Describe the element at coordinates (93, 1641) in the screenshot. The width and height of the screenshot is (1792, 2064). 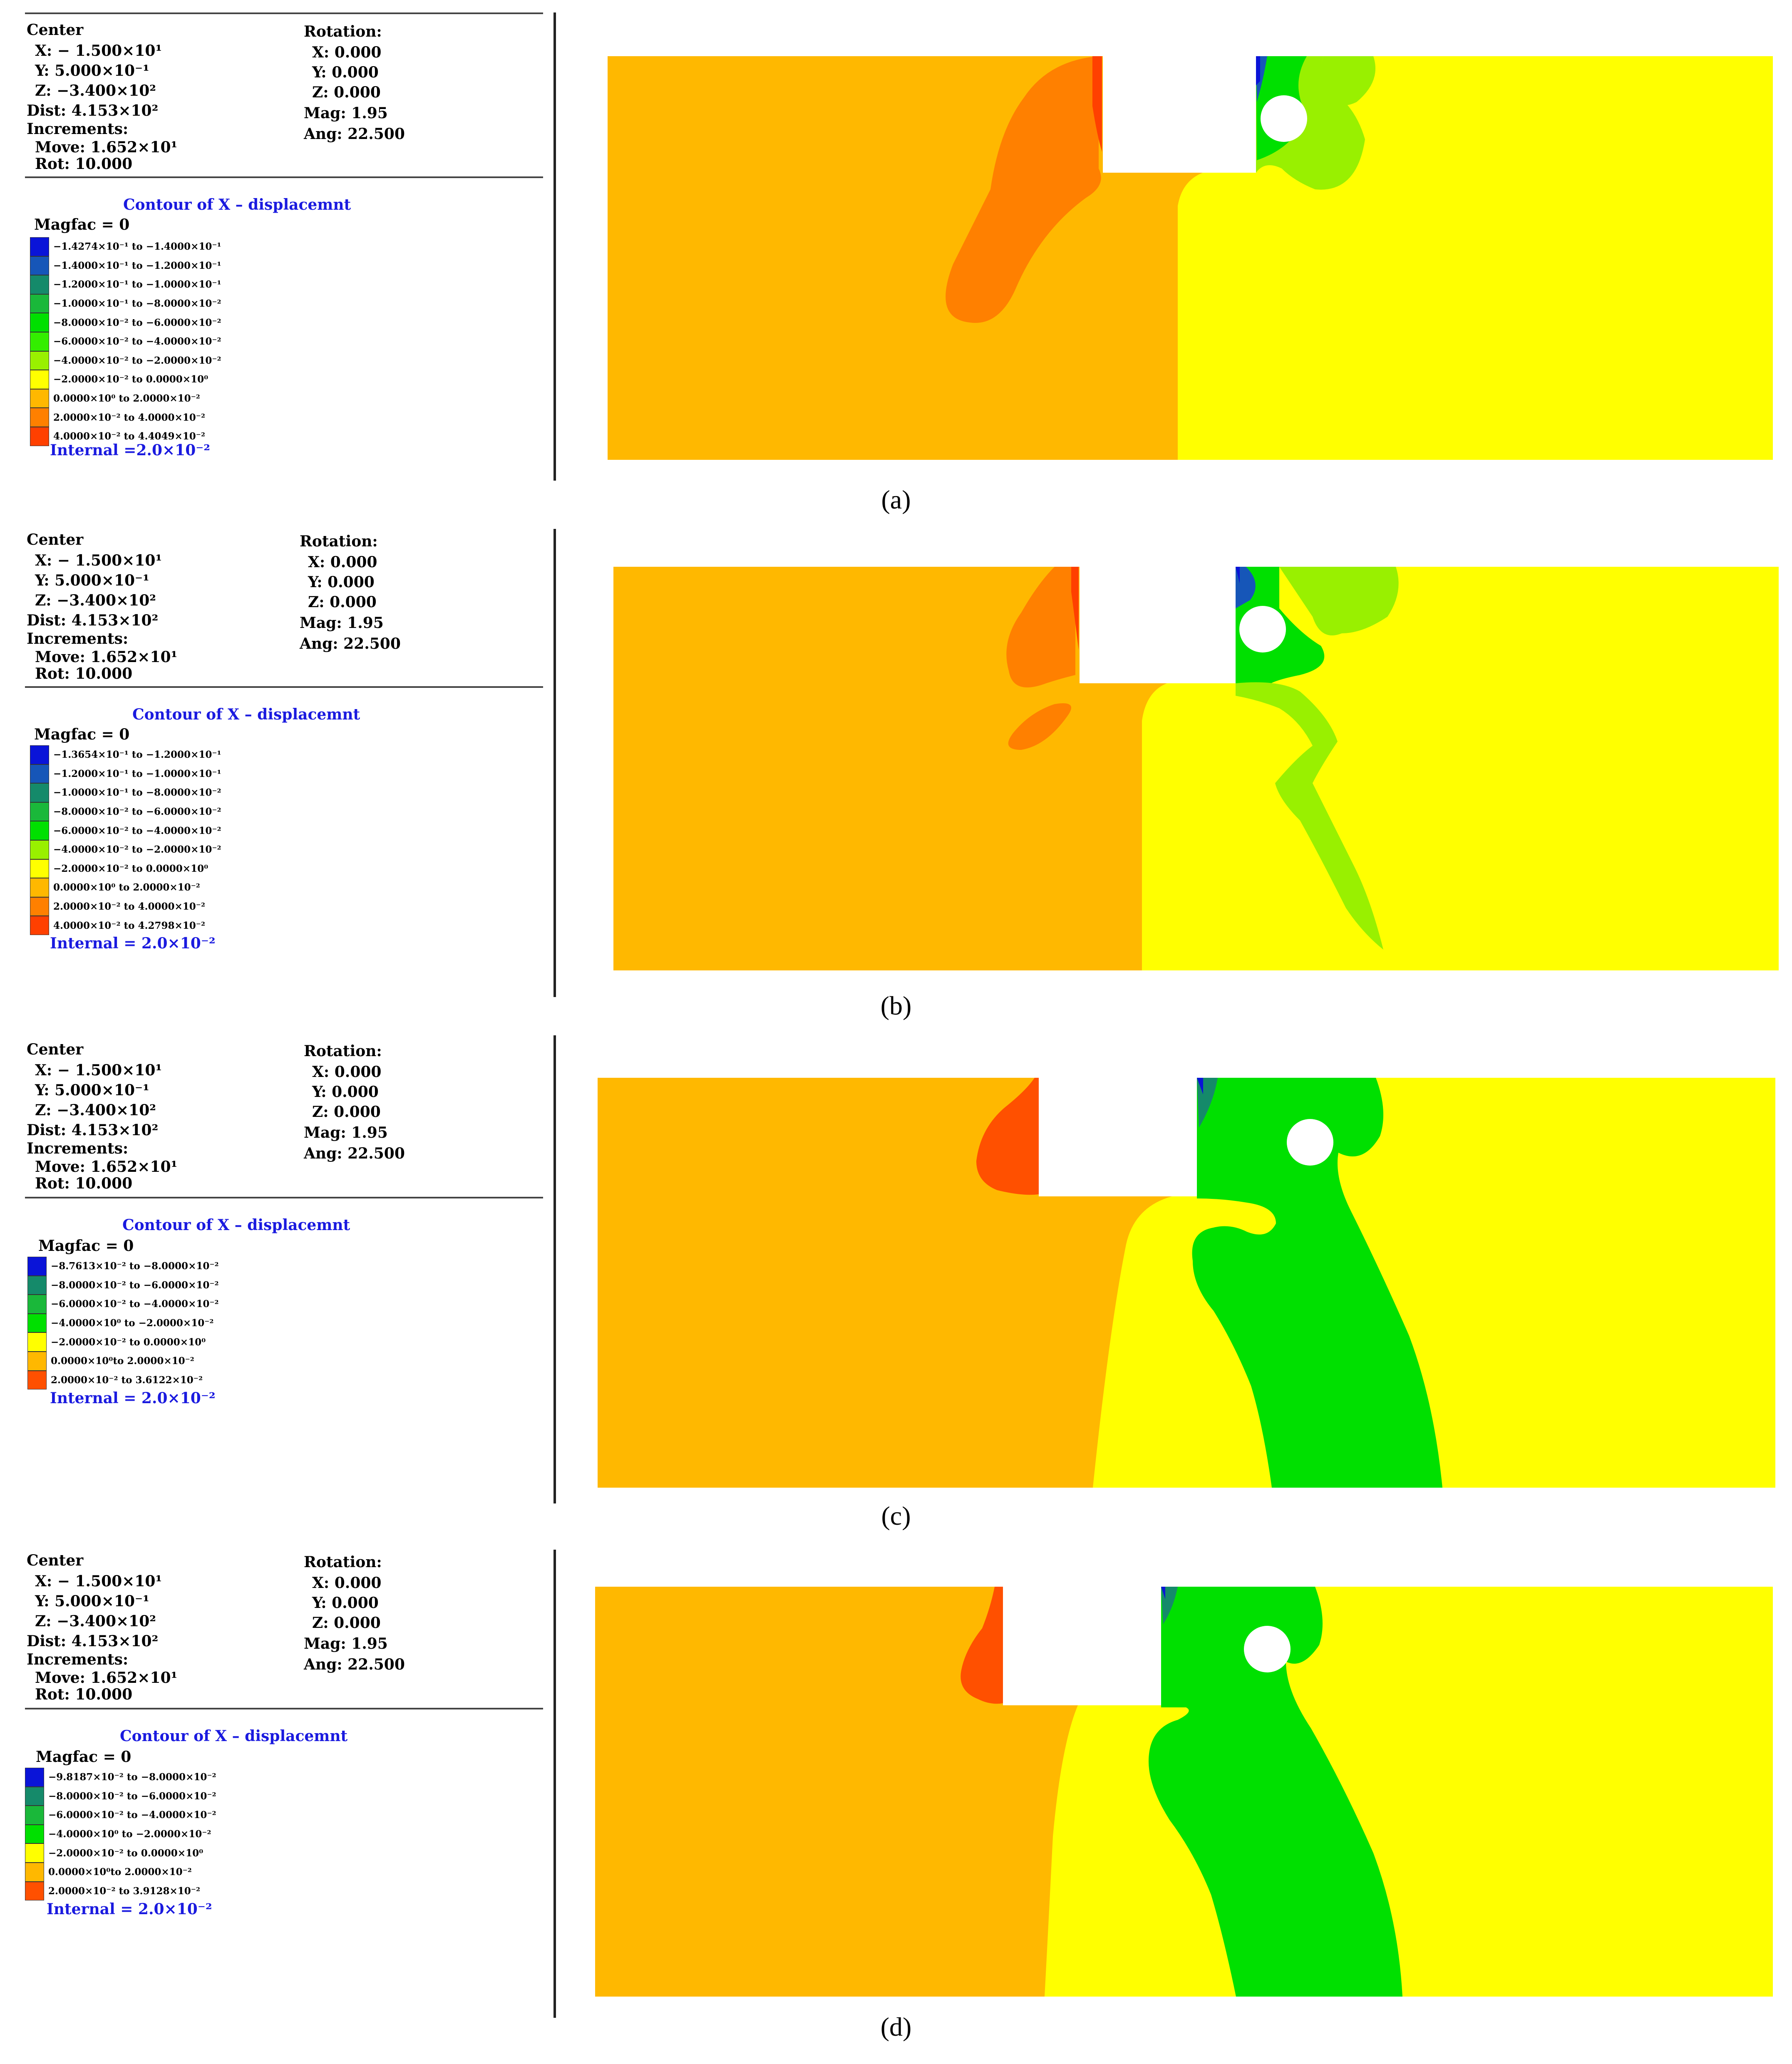
I see `dist-value: Dist: 4.153×10²` at that location.